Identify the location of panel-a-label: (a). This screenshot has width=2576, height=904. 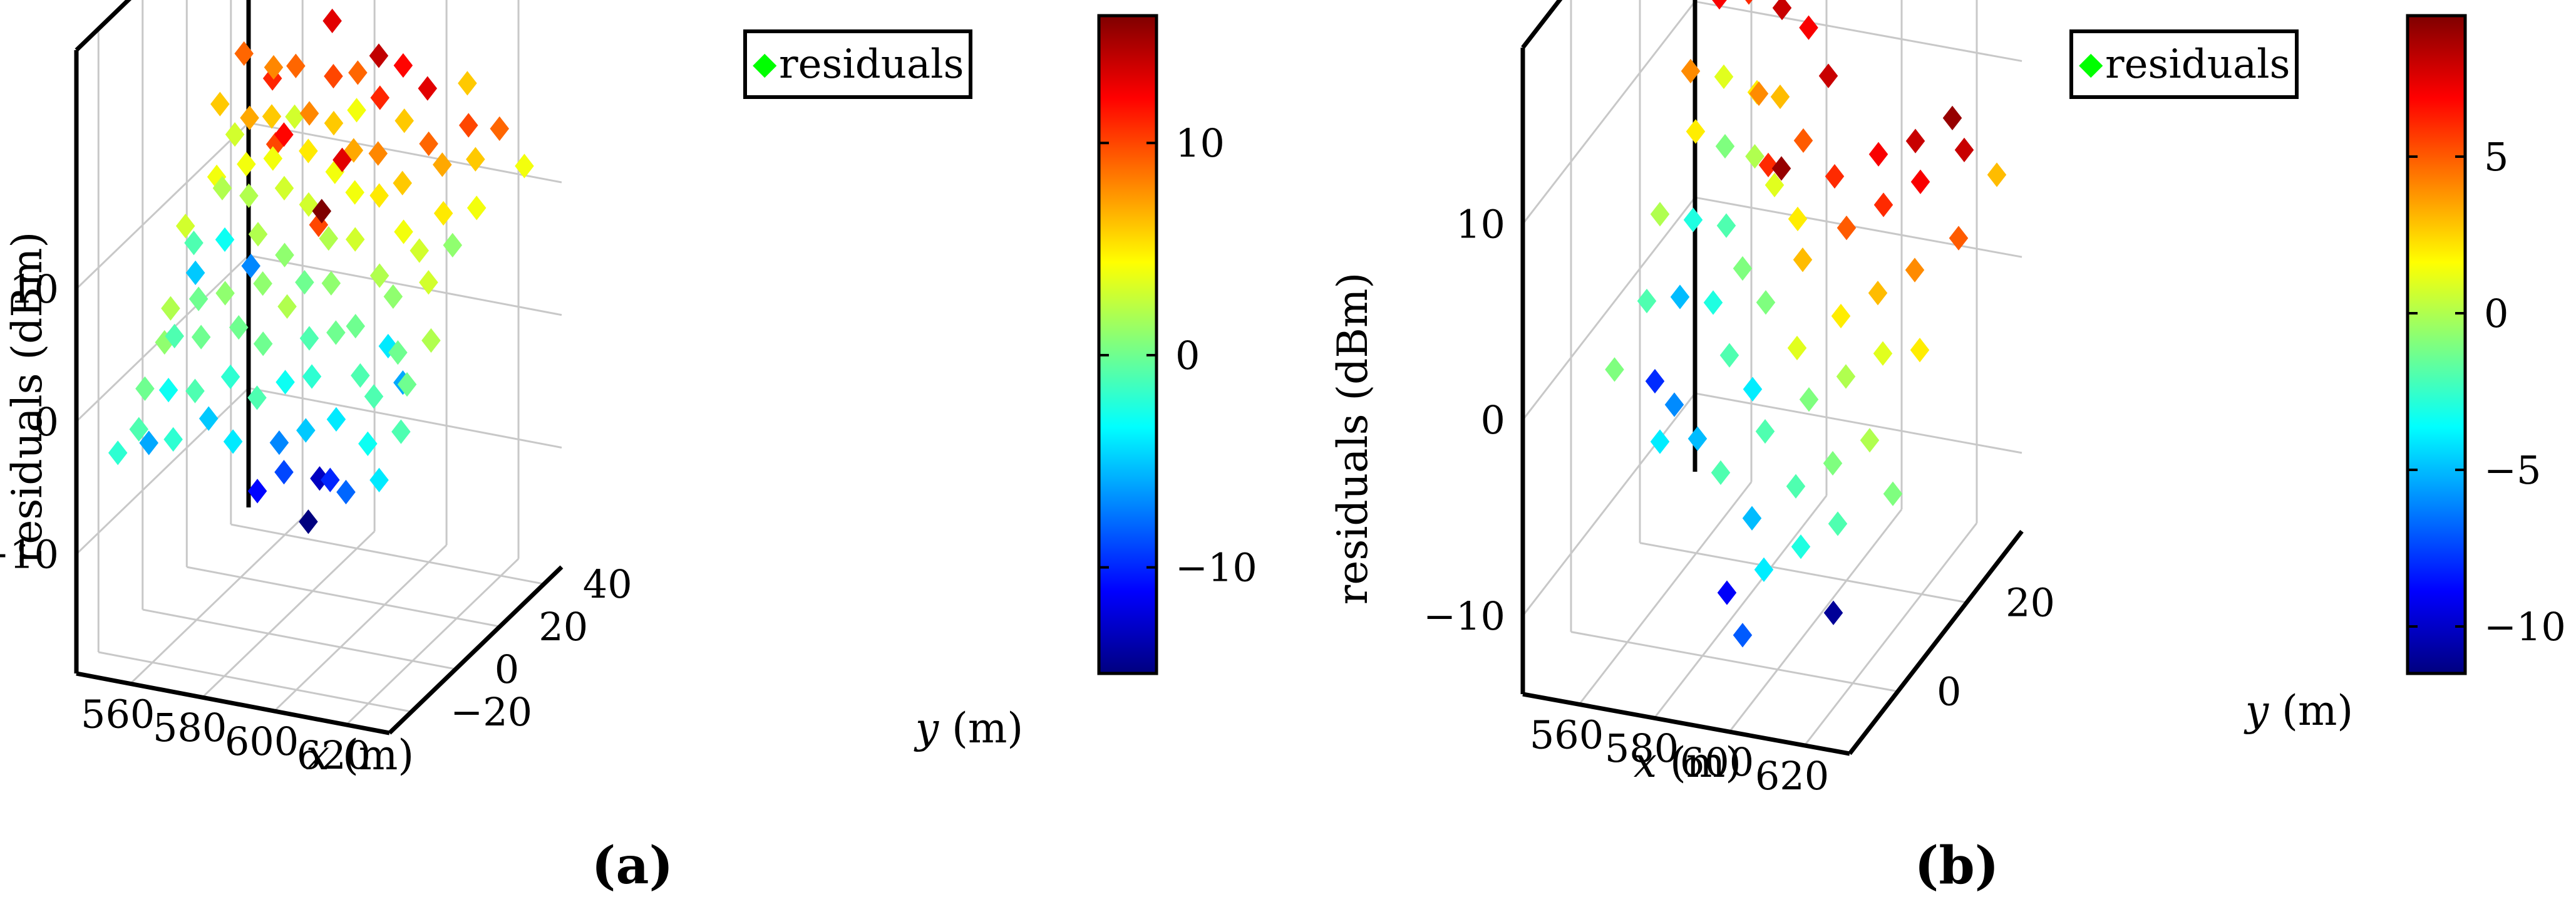
(633, 866).